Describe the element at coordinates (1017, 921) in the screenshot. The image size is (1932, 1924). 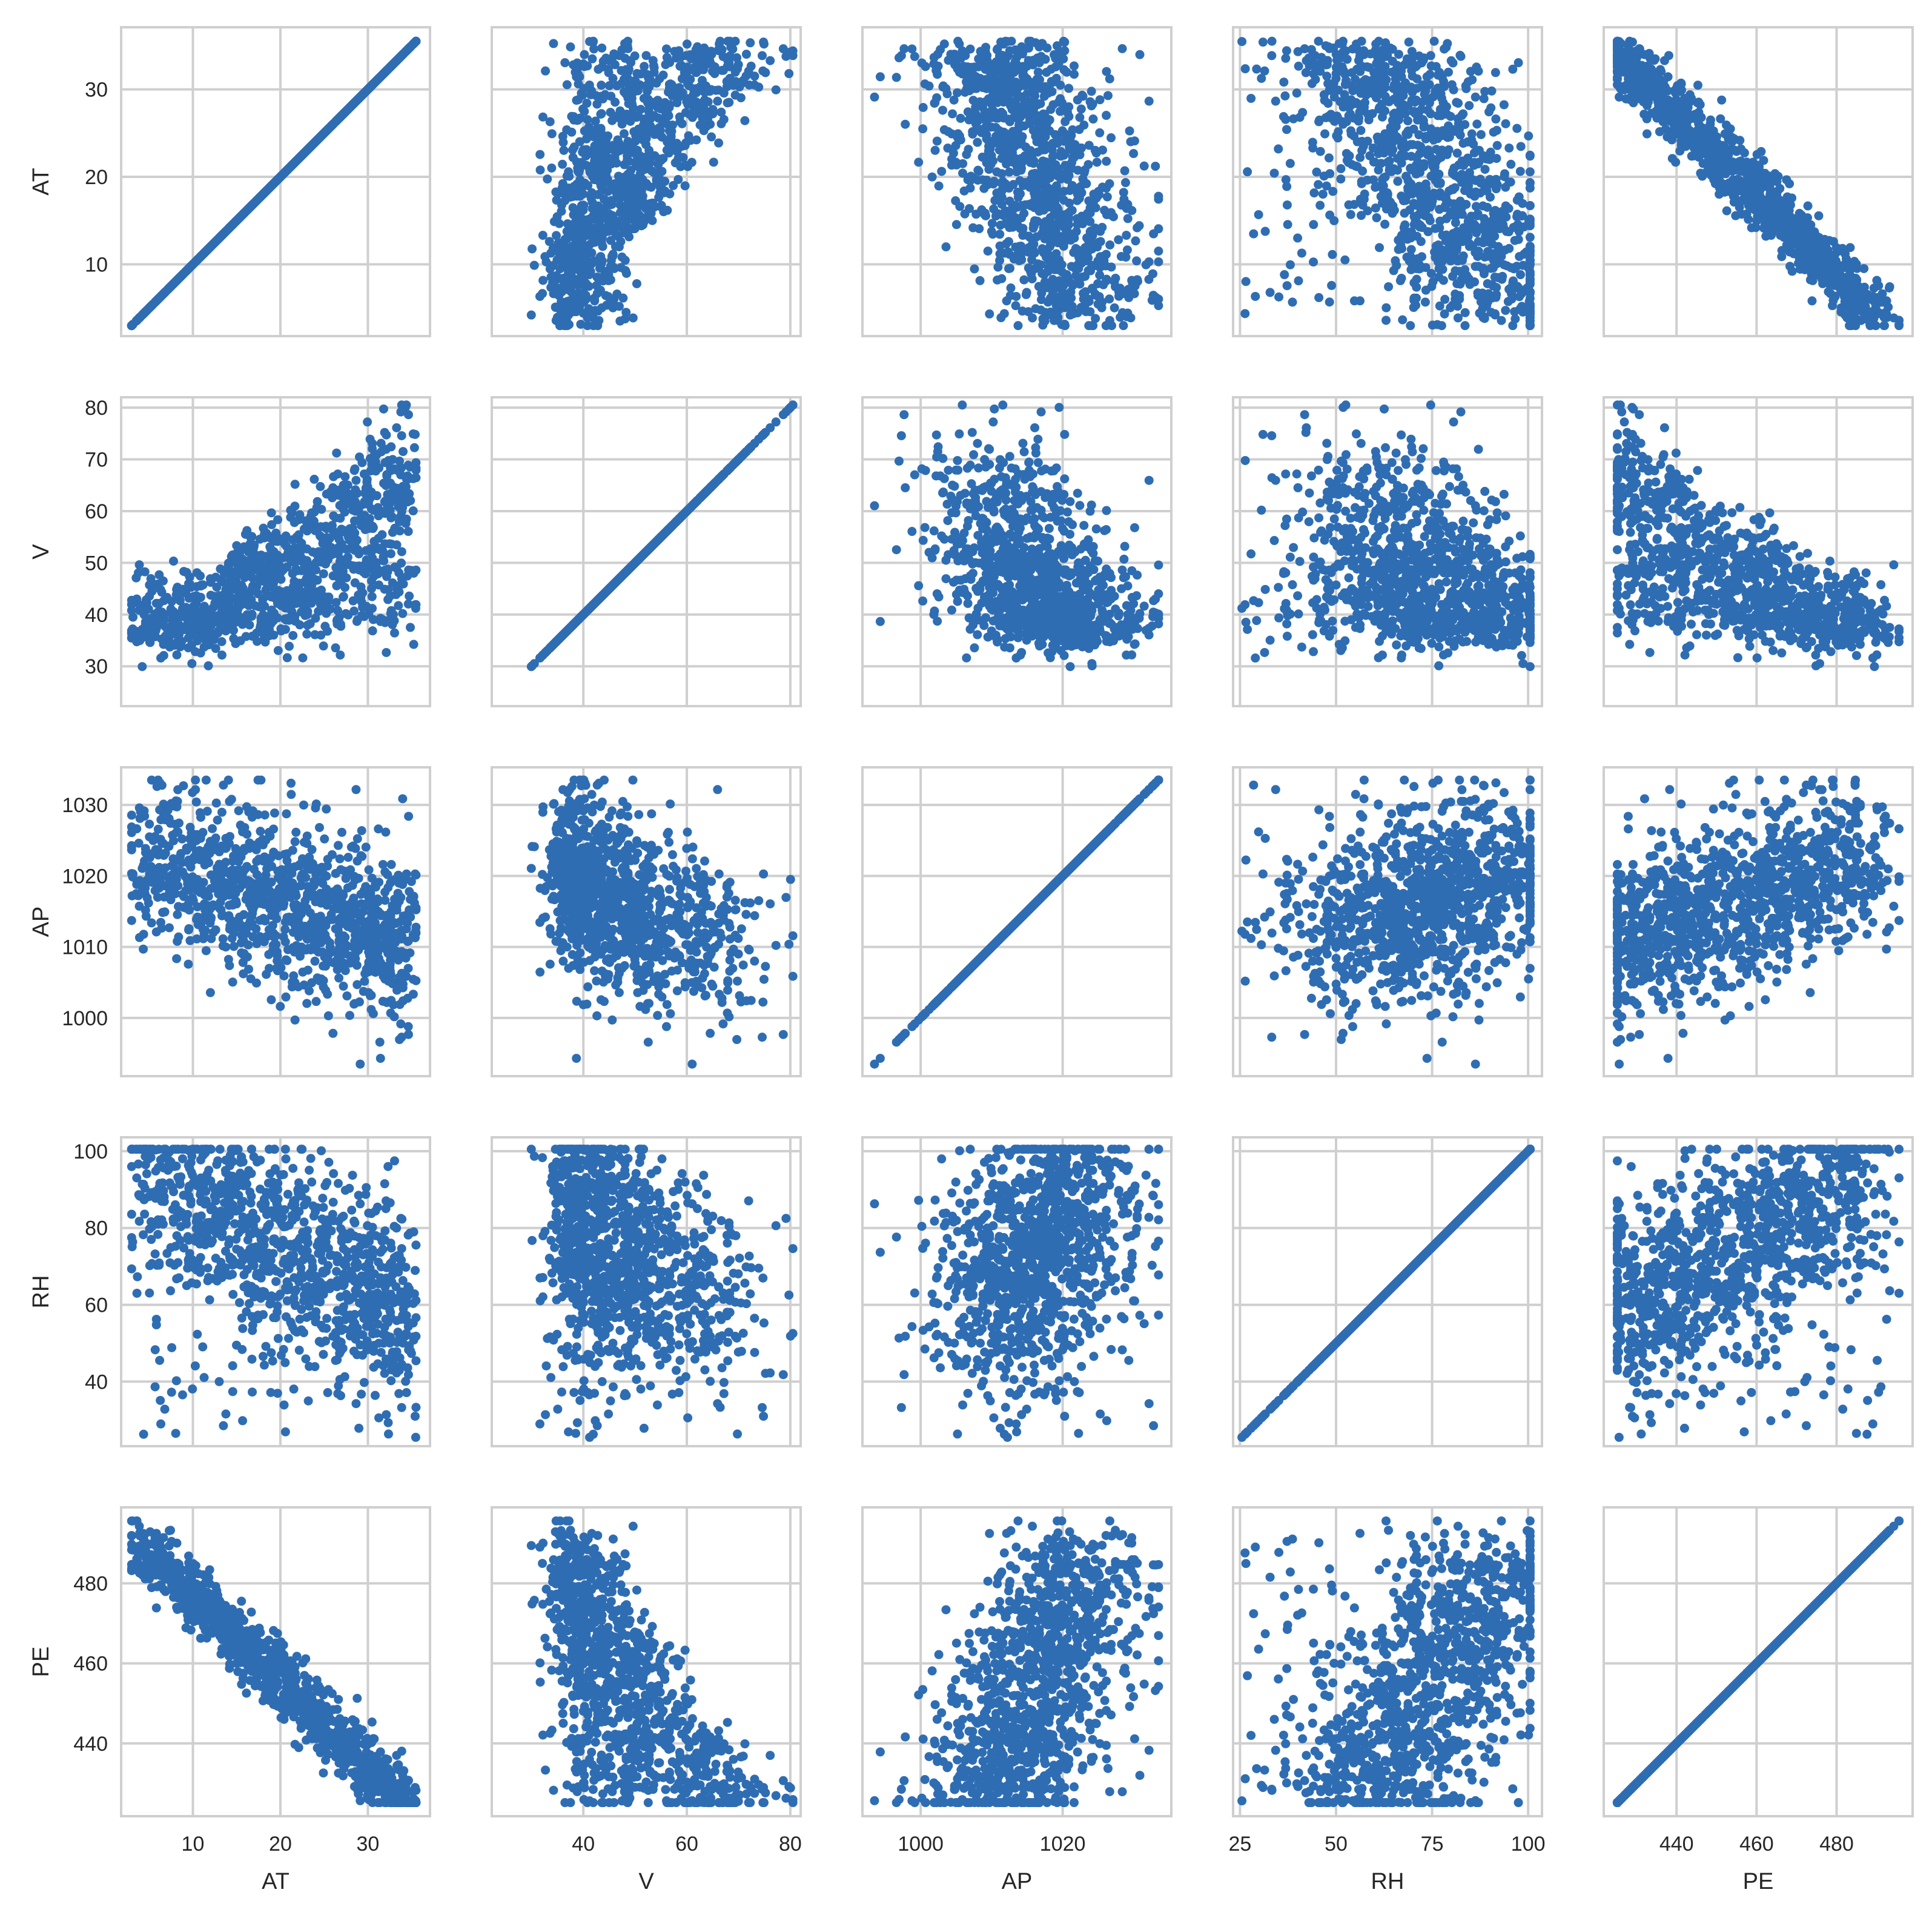
I see `panel-ap-ap` at that location.